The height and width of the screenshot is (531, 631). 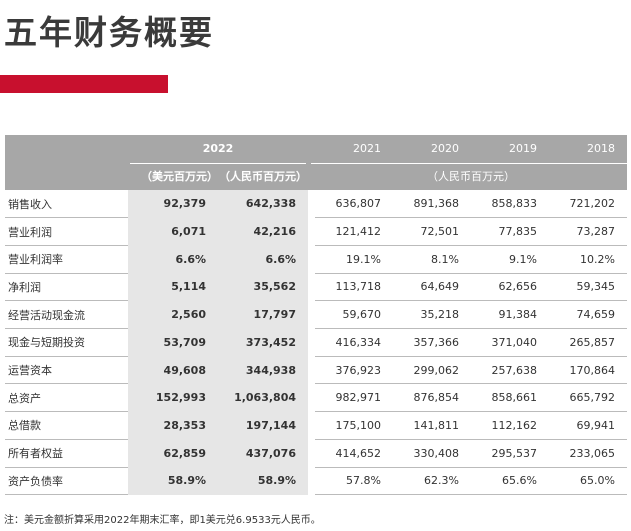 I want to click on accent-bar, so click(x=84, y=84).